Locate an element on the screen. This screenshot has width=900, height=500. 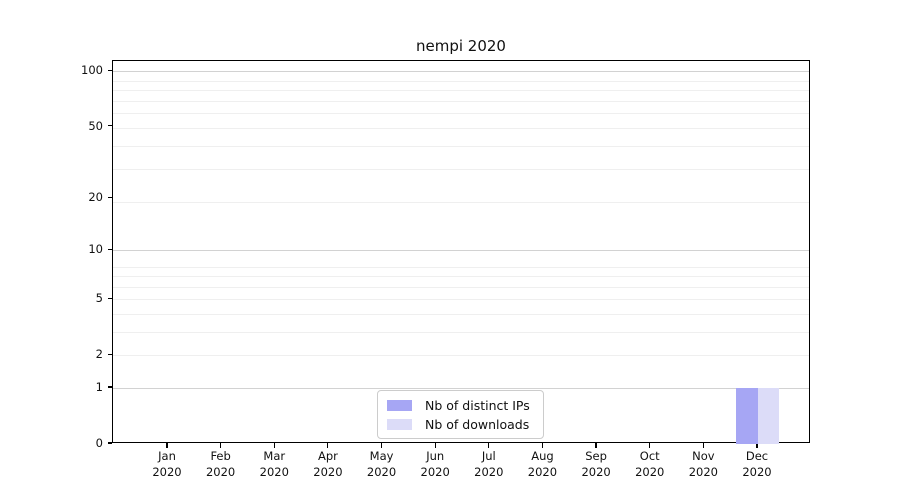
y-tick-label: 50 is located at coordinates (95, 125).